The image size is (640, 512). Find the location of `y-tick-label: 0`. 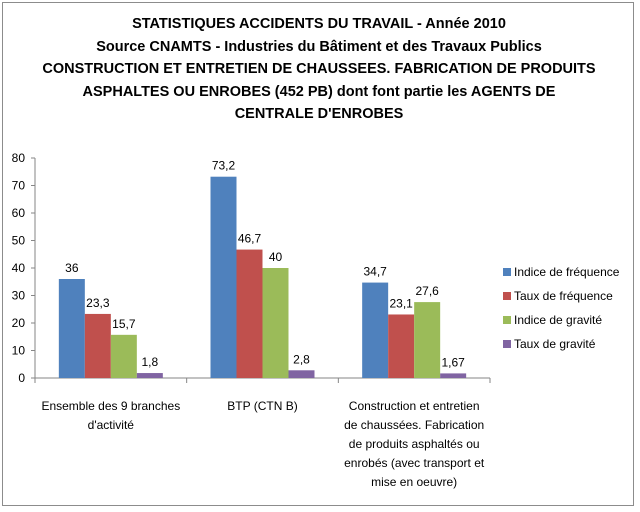

y-tick-label: 0 is located at coordinates (21, 378).